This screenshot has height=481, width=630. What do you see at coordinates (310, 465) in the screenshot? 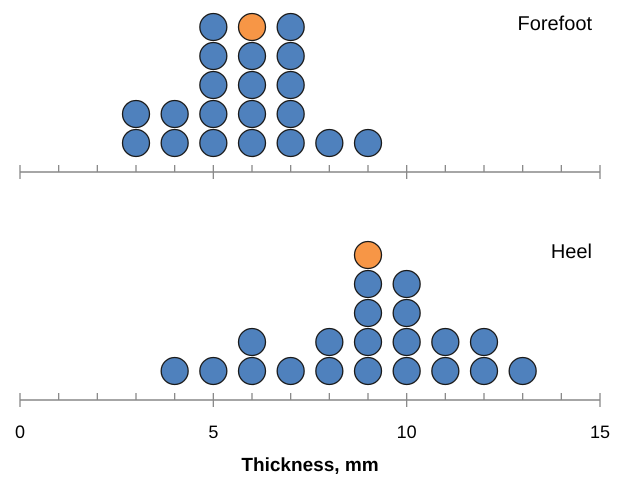
I see `x-axis-title: Thickness, mm` at bounding box center [310, 465].